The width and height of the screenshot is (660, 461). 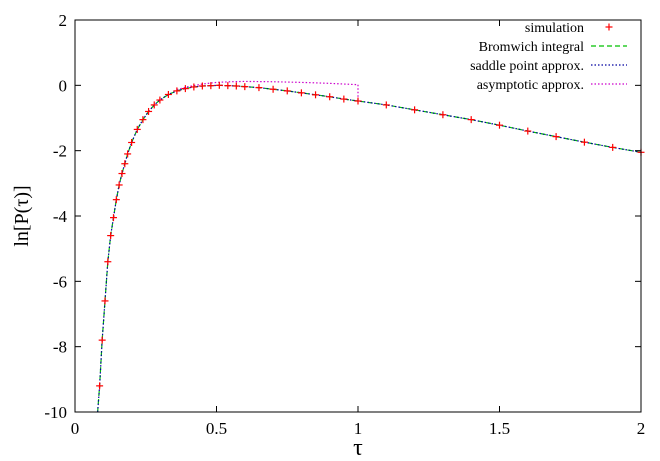 What do you see at coordinates (60, 151) in the screenshot?
I see `y-tick-label: -2` at bounding box center [60, 151].